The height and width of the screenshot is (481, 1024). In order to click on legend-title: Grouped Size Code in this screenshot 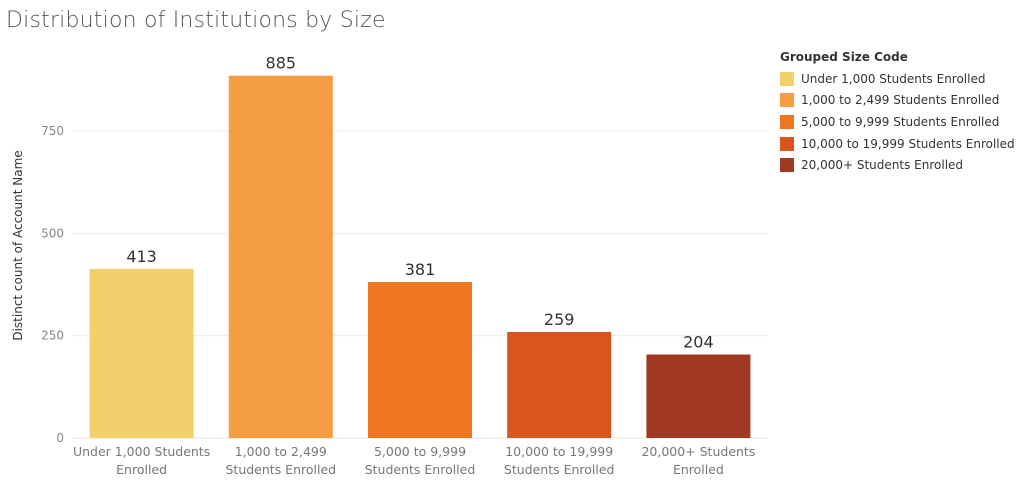, I will do `click(844, 57)`.